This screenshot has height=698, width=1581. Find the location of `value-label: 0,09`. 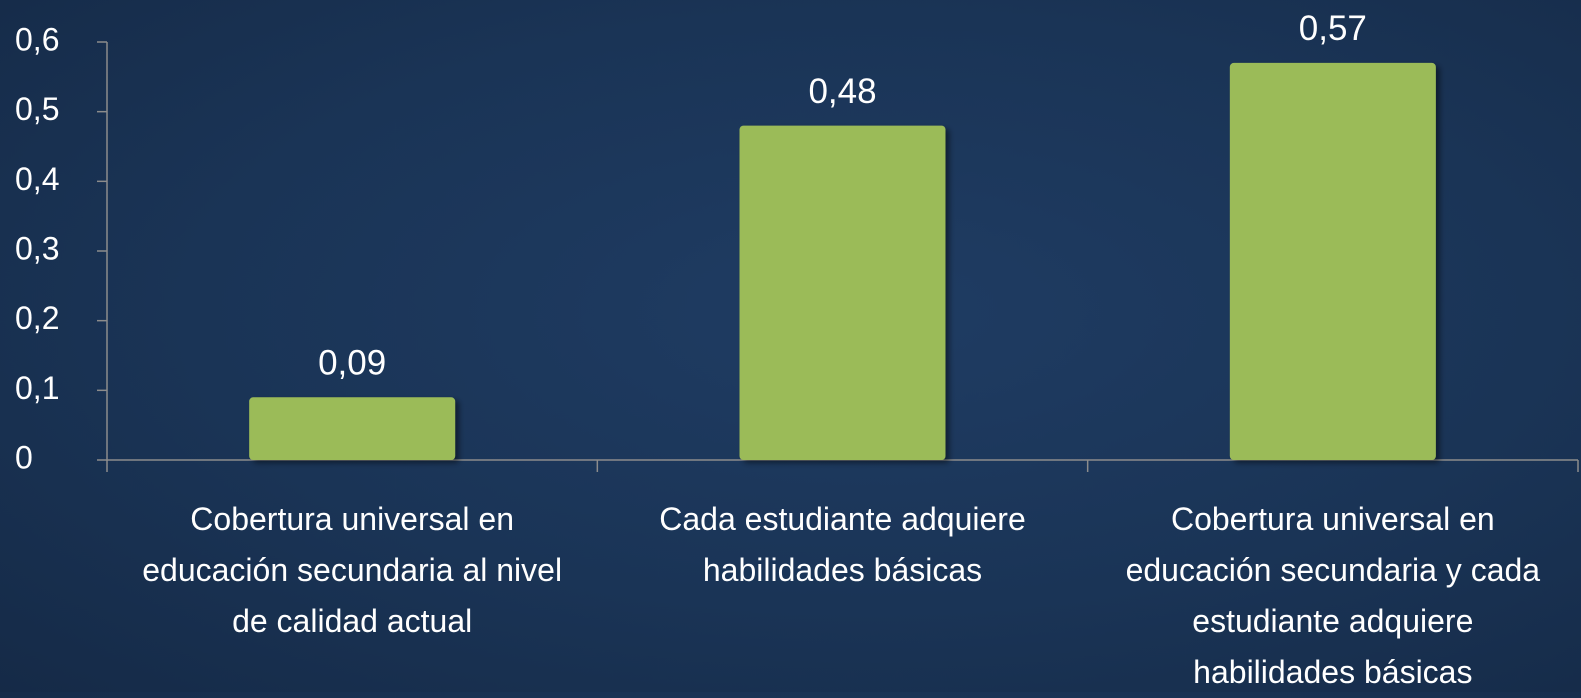

value-label: 0,09 is located at coordinates (352, 363).